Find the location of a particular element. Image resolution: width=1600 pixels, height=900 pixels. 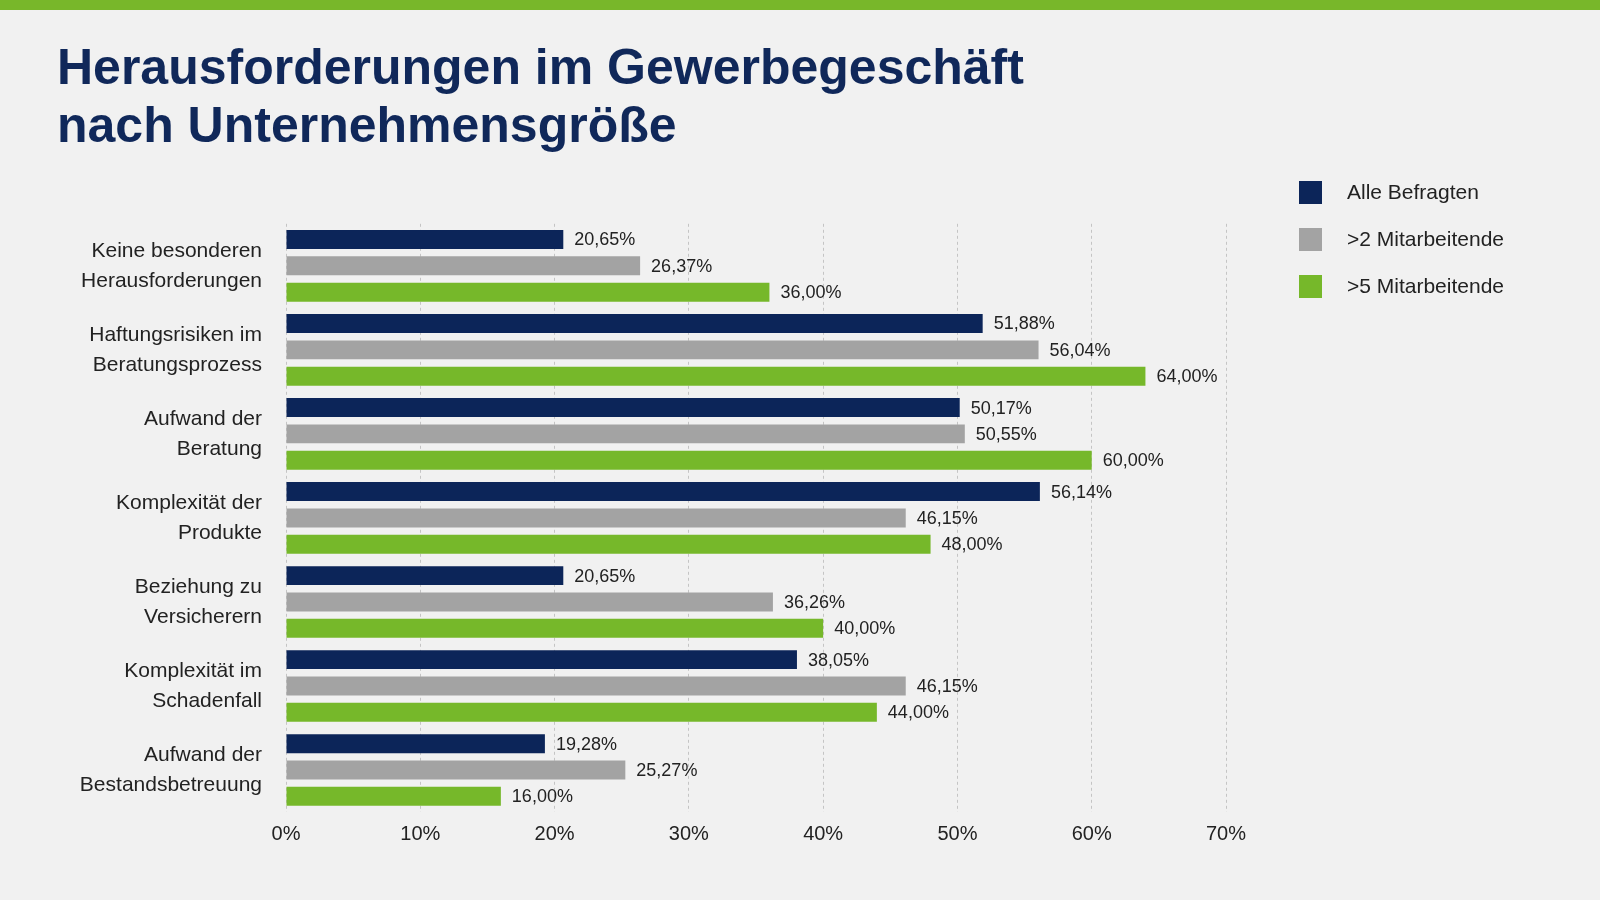

x-tick-label: 50% is located at coordinates (957, 832).